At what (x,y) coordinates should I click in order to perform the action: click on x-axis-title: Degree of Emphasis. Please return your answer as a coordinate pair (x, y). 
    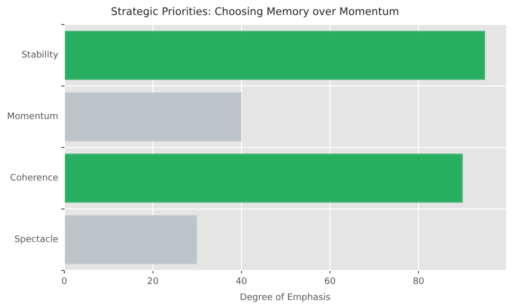
    Looking at the image, I should click on (285, 297).